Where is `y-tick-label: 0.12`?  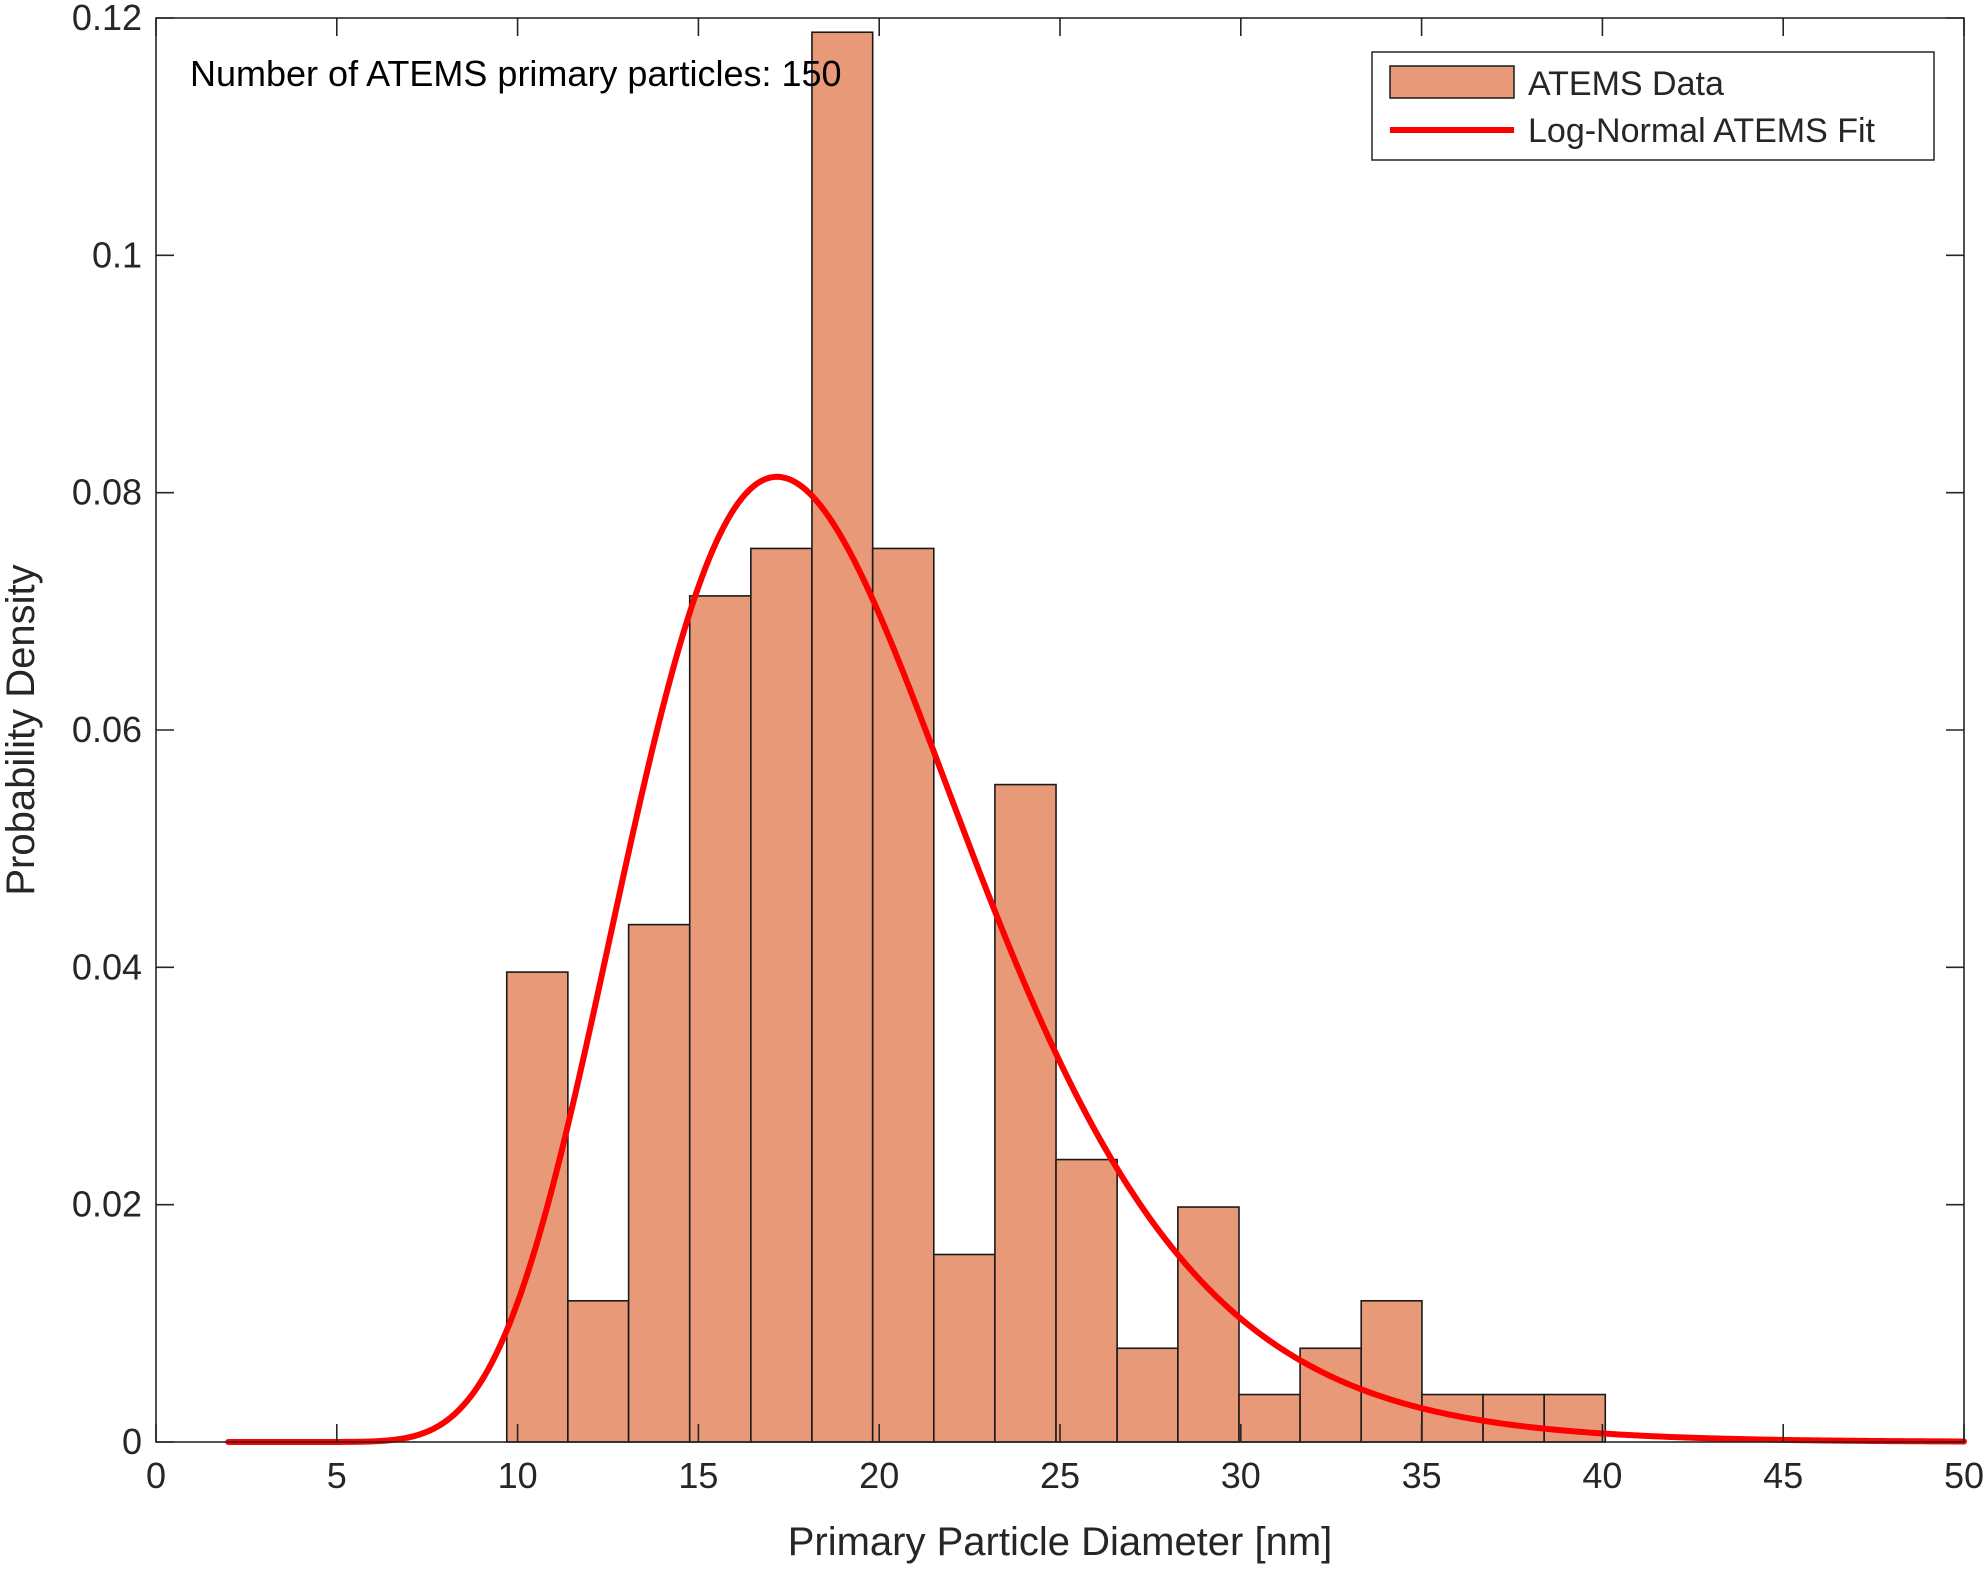 y-tick-label: 0.12 is located at coordinates (107, 19).